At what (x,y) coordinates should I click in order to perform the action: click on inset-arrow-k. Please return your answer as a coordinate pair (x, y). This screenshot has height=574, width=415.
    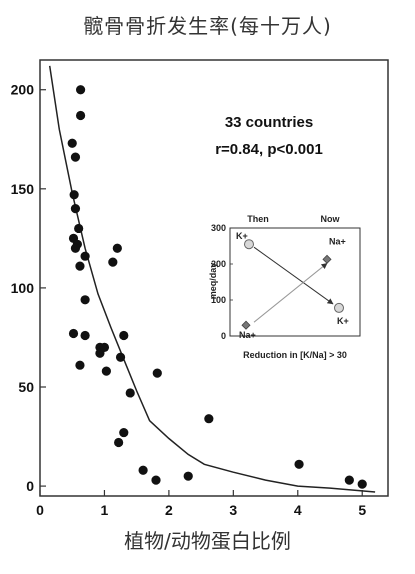
    Looking at the image, I should click on (293, 275).